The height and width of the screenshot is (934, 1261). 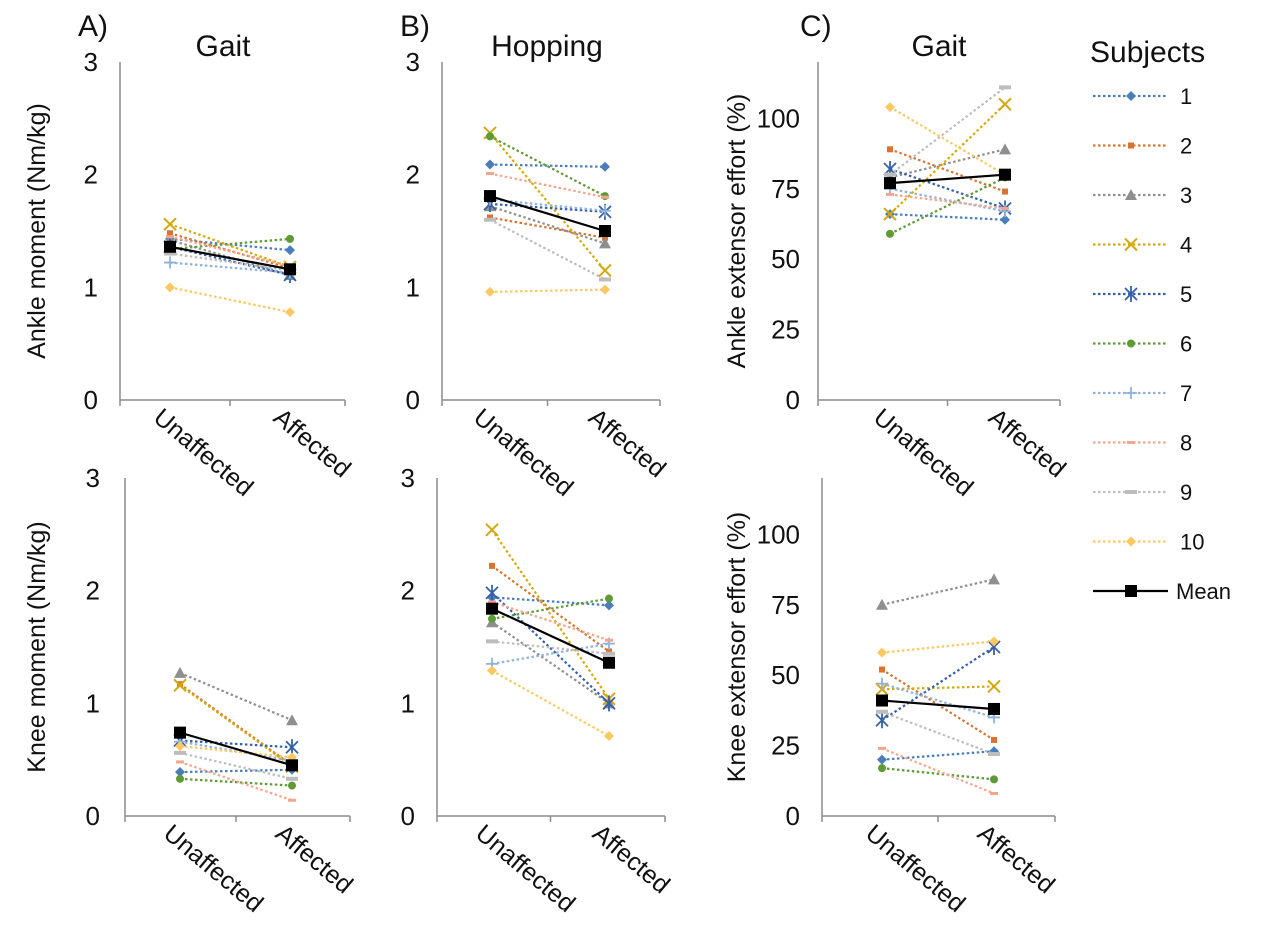 I want to click on y-axis-label: Ankle moment (Nm/kg), so click(x=37, y=231).